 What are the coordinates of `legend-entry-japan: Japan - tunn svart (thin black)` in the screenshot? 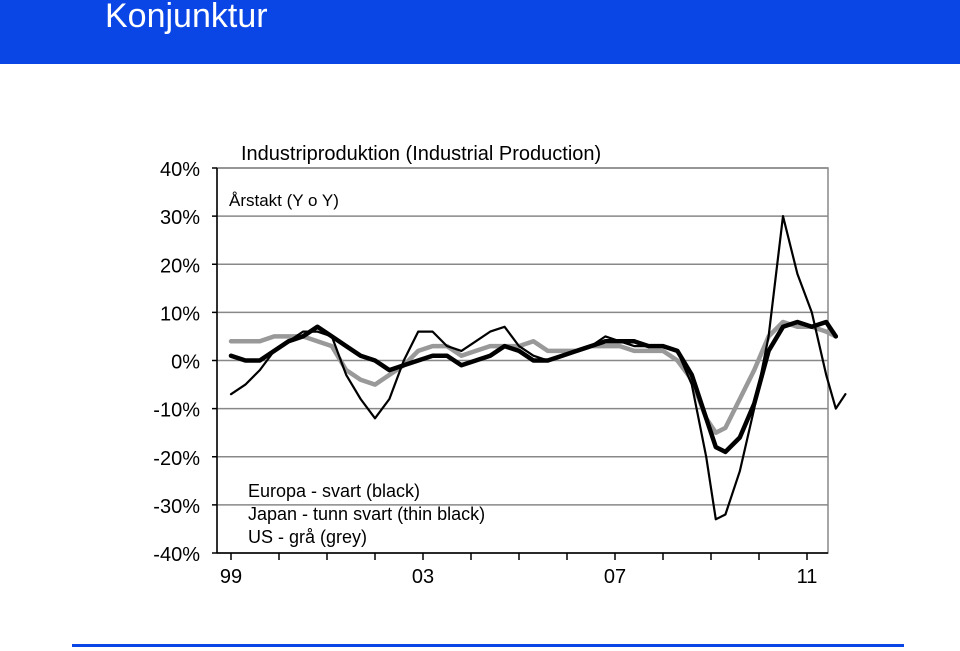 It's located at (366, 514).